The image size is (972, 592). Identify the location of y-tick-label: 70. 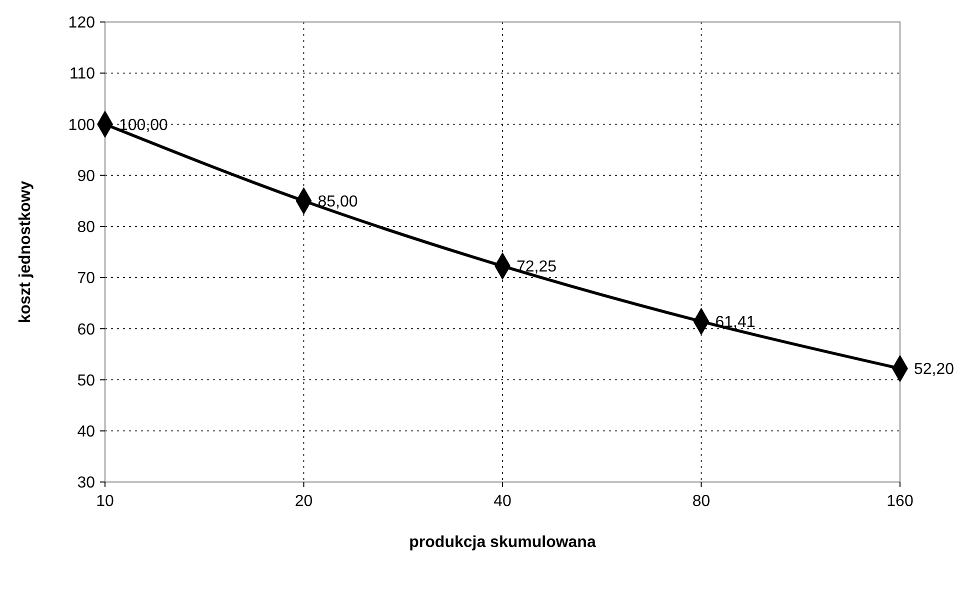
(86, 279).